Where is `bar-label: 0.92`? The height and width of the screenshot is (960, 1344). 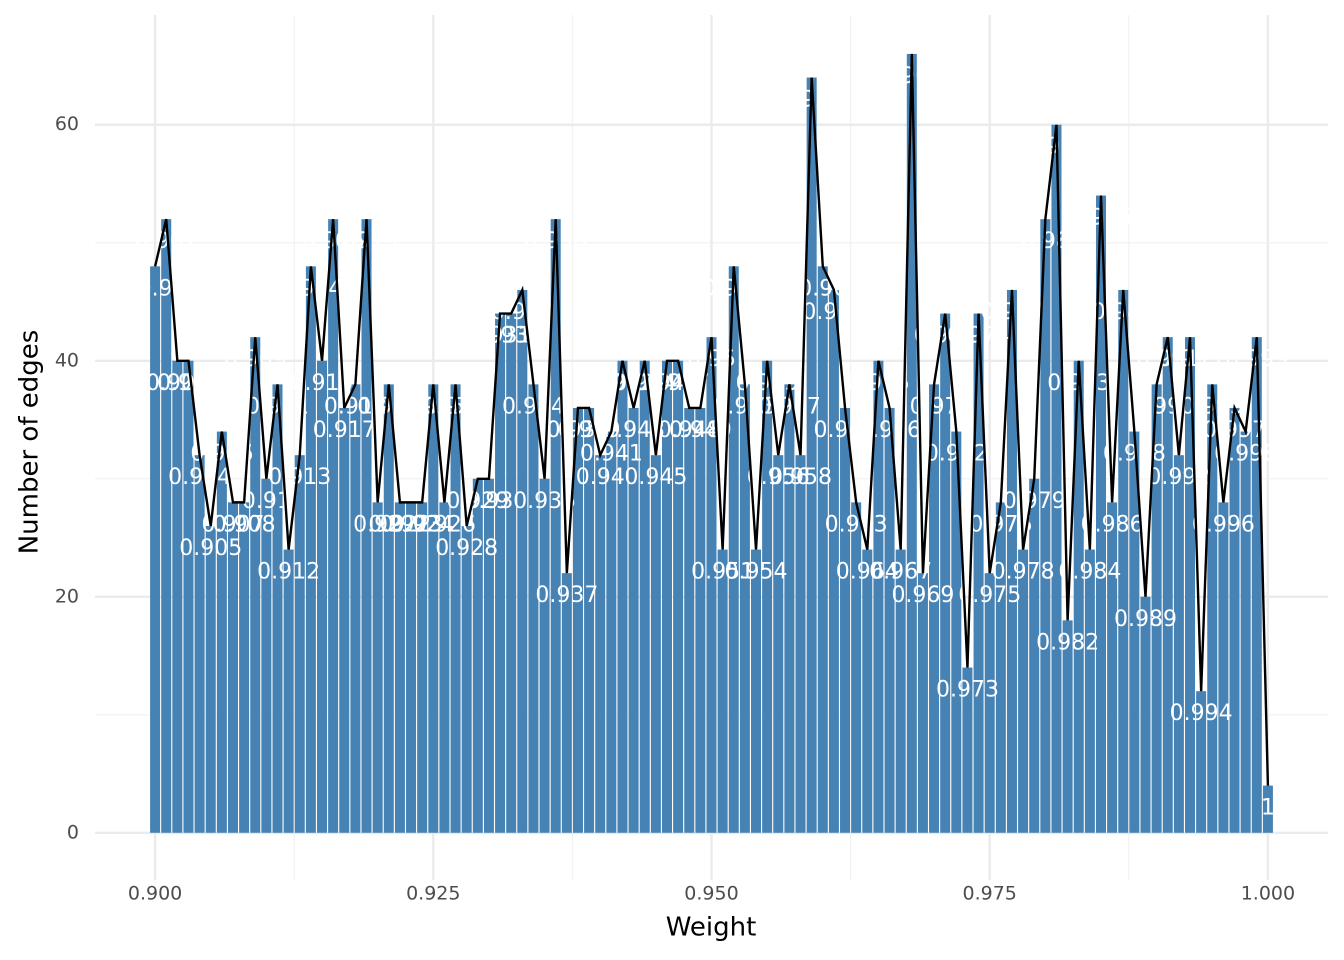
bar-label: 0.92 is located at coordinates (377, 524).